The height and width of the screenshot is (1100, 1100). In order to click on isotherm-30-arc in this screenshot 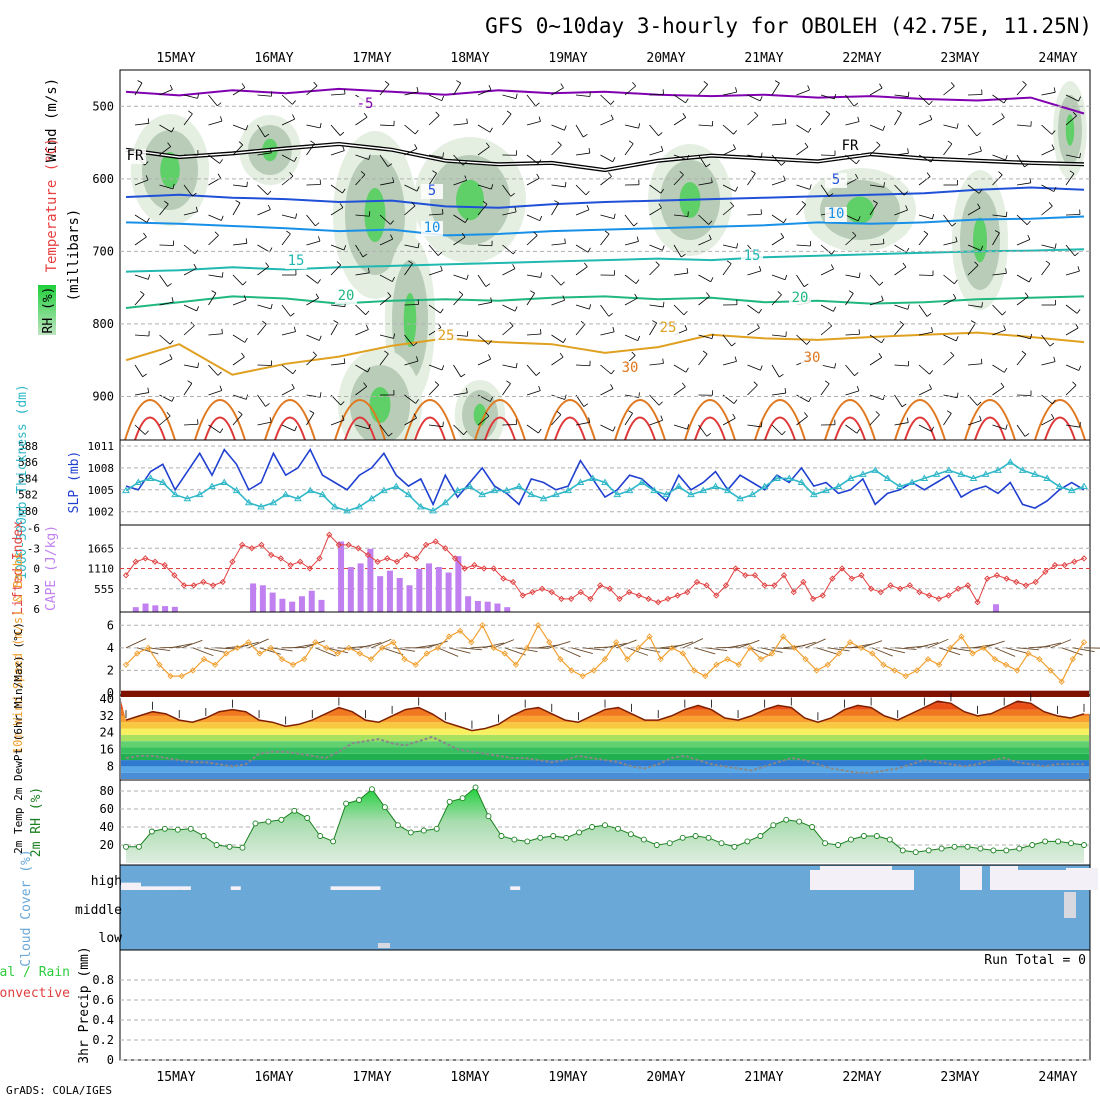, I will do `click(500, 419)`.